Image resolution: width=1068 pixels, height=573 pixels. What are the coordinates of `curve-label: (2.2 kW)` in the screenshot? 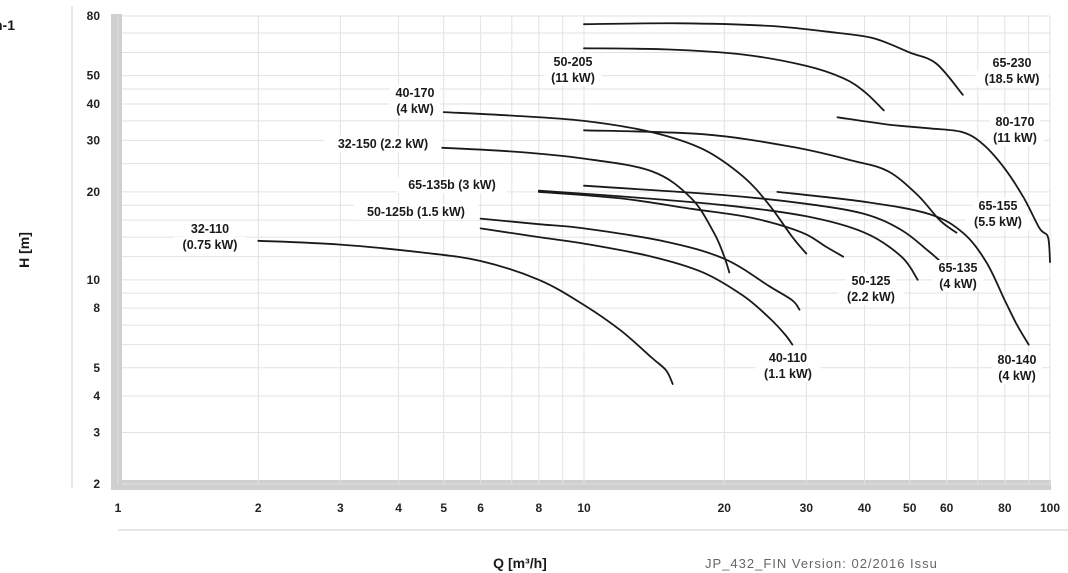 It's located at (871, 297).